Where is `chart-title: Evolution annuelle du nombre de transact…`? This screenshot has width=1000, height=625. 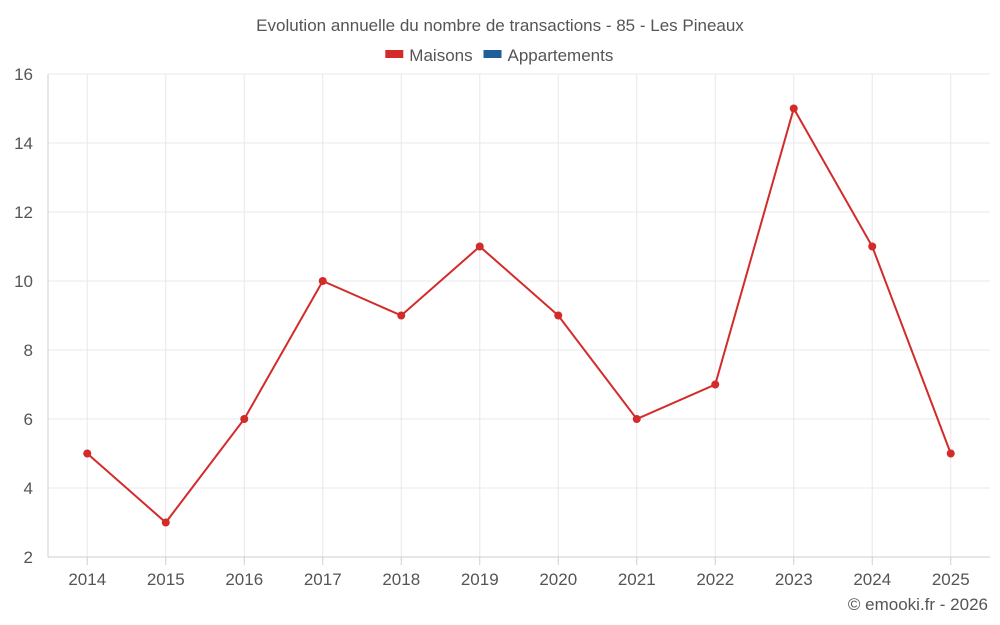
chart-title: Evolution annuelle du nombre de transact… is located at coordinates (500, 25).